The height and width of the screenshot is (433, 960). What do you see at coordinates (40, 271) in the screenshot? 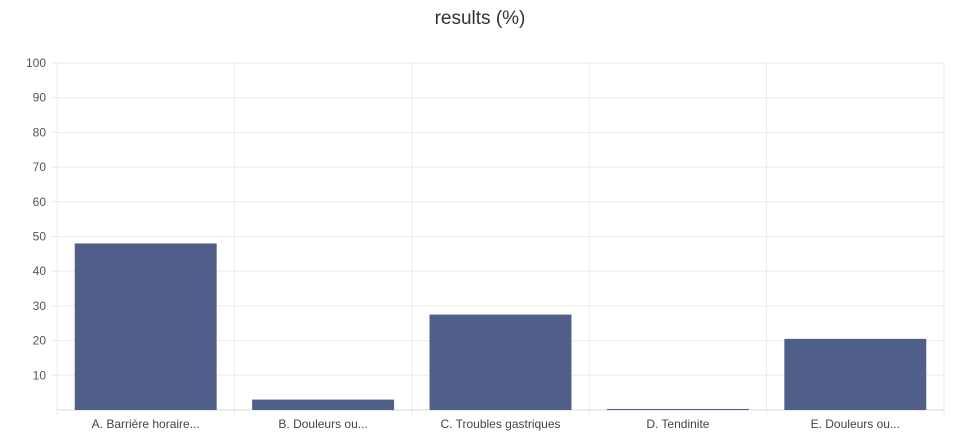
I see `y-tick-label: 40` at bounding box center [40, 271].